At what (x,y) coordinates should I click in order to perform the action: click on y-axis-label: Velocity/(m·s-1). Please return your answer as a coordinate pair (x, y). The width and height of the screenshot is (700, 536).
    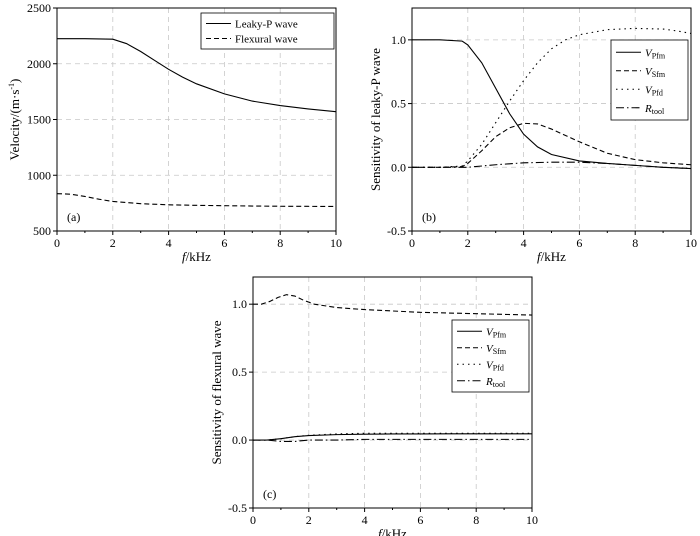
    Looking at the image, I should click on (14, 120).